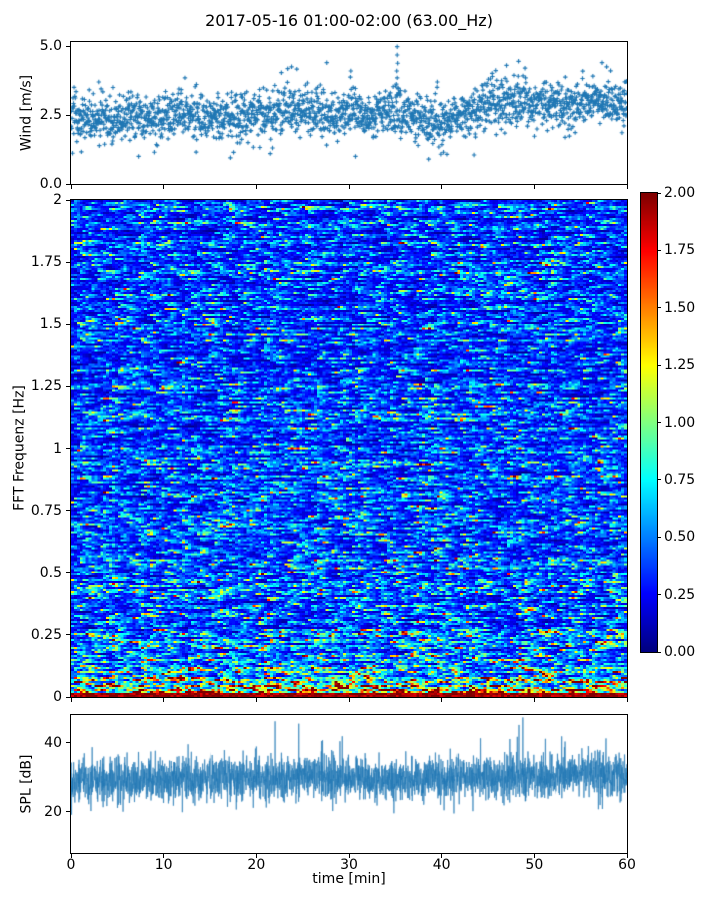  I want to click on y-tick-label: 0.25, so click(46, 634).